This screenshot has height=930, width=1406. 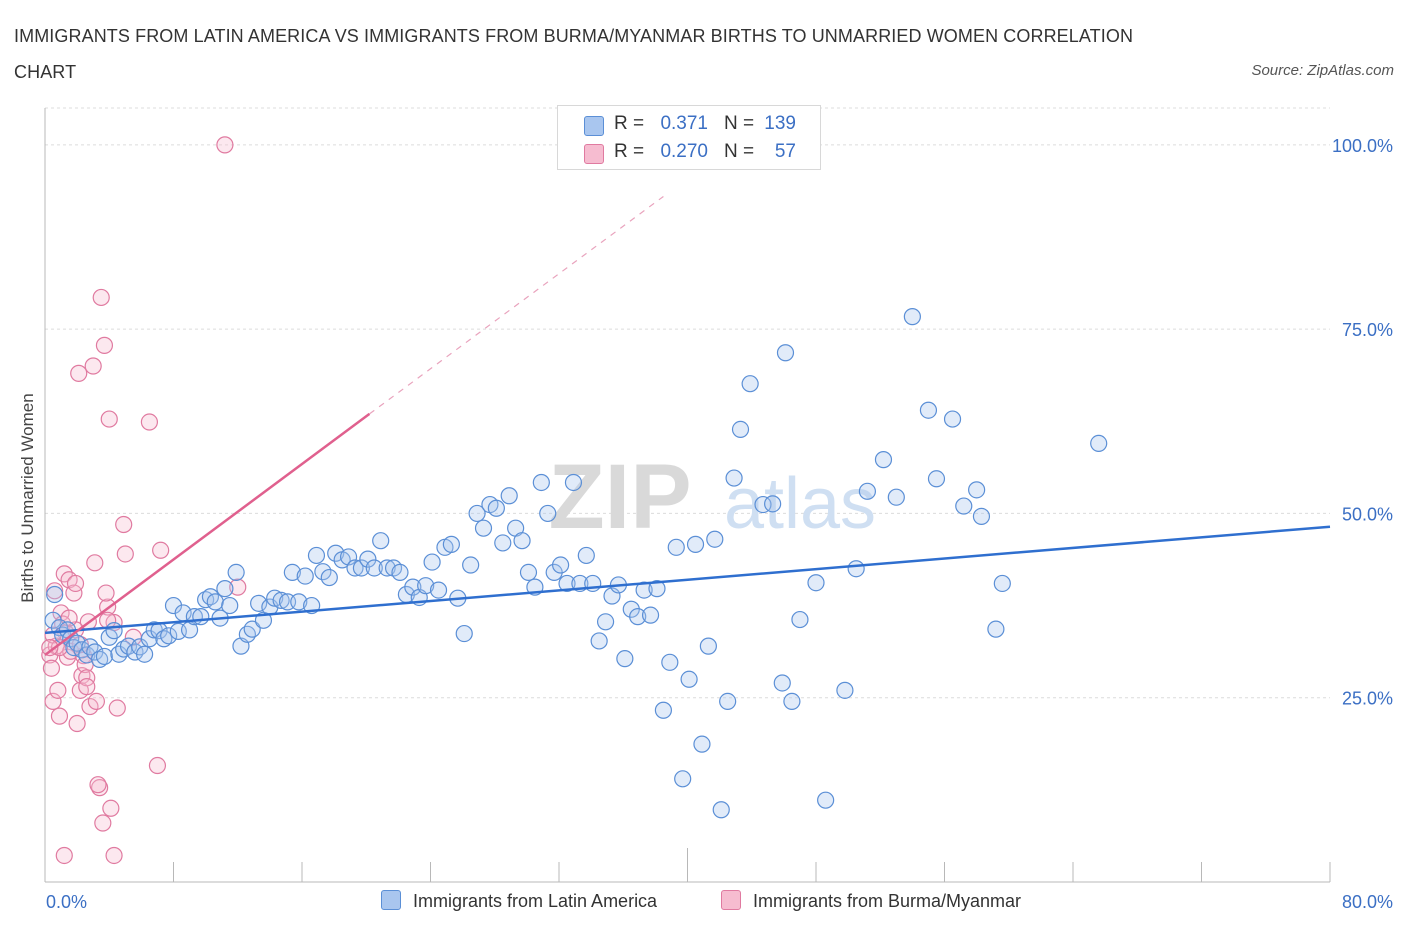 What do you see at coordinates (1367, 699) in the screenshot?
I see `y-tick-label: 25.0%` at bounding box center [1367, 699].